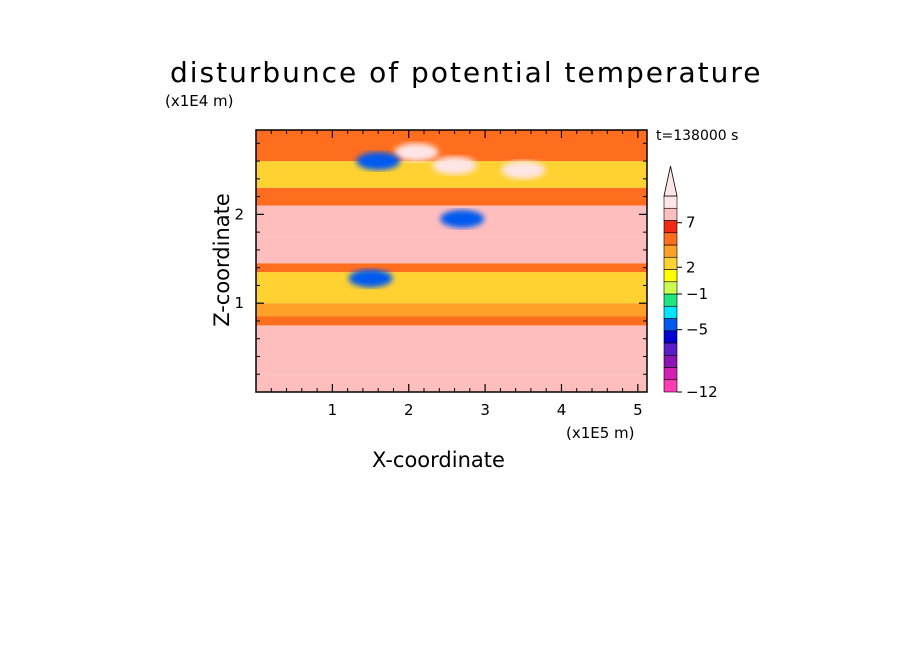 The image size is (904, 654). What do you see at coordinates (409, 410) in the screenshot?
I see `x-tick-label-2: 2` at bounding box center [409, 410].